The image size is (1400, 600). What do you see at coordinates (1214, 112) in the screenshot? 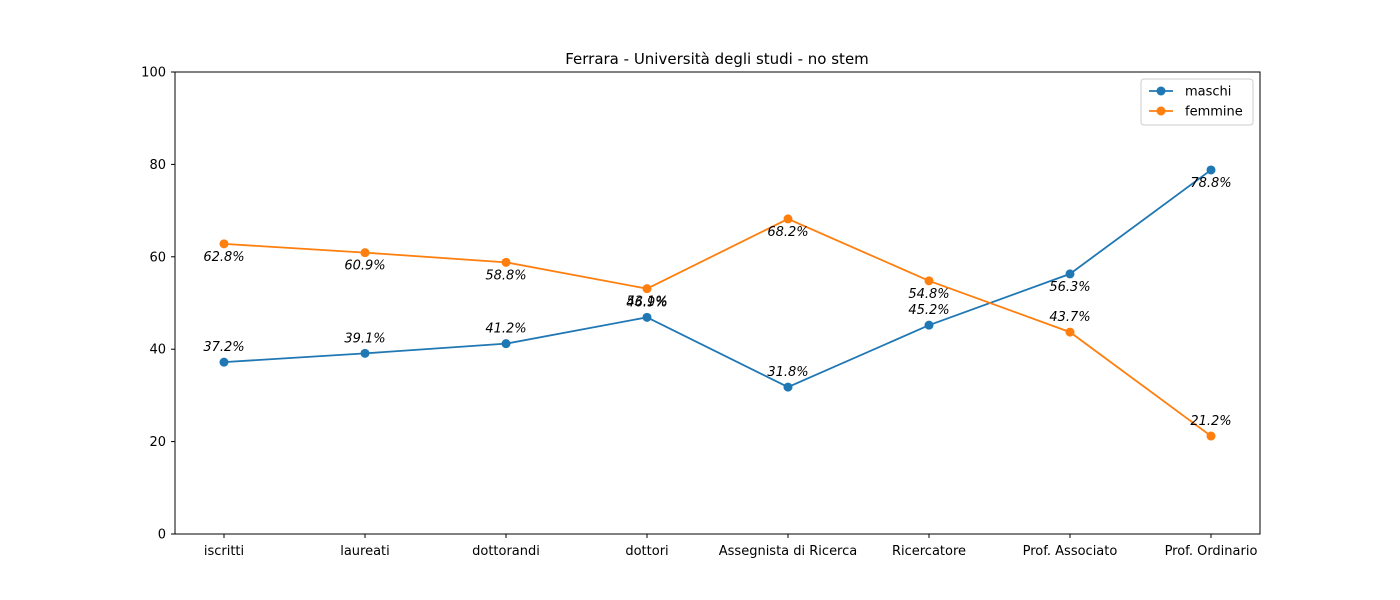
I see `legend-label-femmine: femmine` at bounding box center [1214, 112].